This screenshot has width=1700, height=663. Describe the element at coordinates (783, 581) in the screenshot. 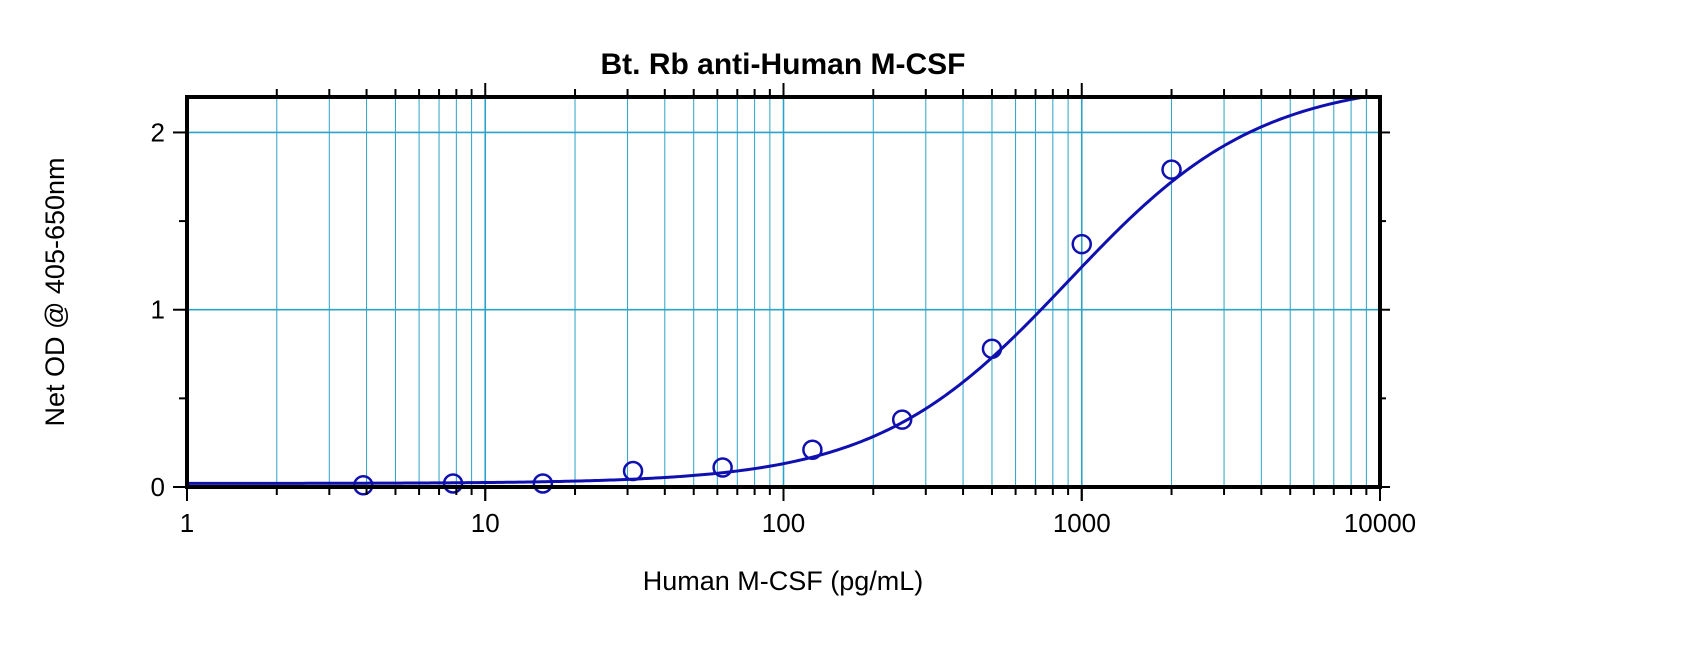

I see `x-axis-label: Human M-CSF (pg/mL)` at that location.